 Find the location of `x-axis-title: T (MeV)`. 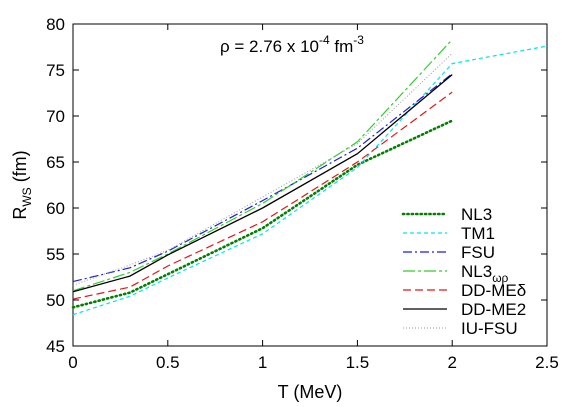

x-axis-title: T (MeV) is located at coordinates (310, 392).